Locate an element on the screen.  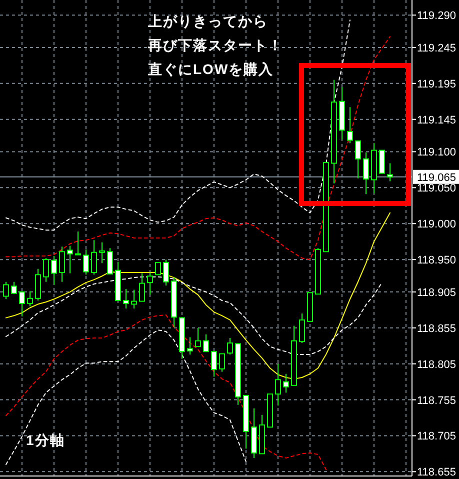
y-tick-label: 119.050 is located at coordinates (436, 188).